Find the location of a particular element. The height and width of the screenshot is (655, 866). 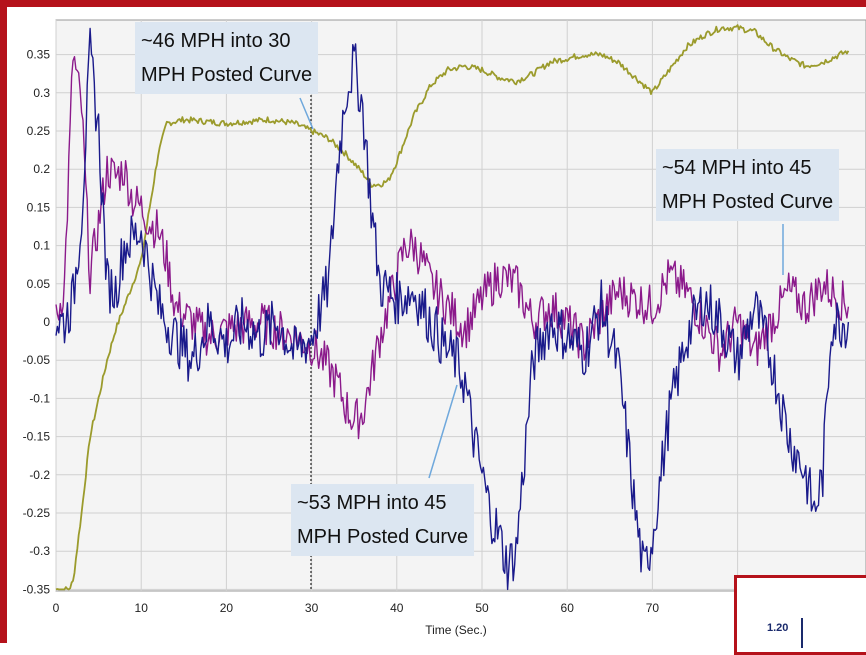

inset-axis is located at coordinates (802, 633).